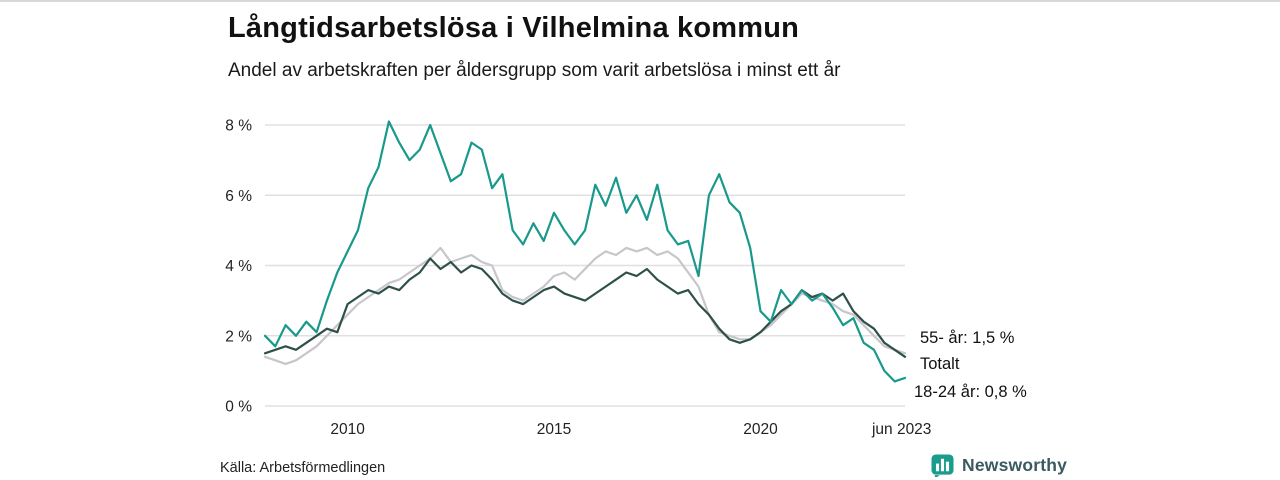 This screenshot has width=1280, height=480. Describe the element at coordinates (238, 407) in the screenshot. I see `svg-text: 0 %` at that location.